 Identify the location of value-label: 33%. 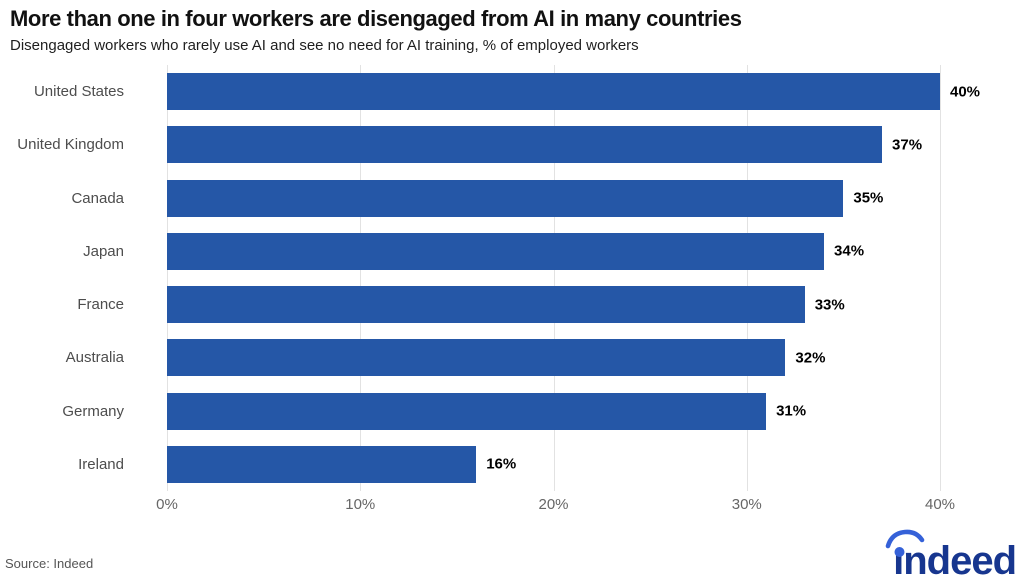
(829, 305).